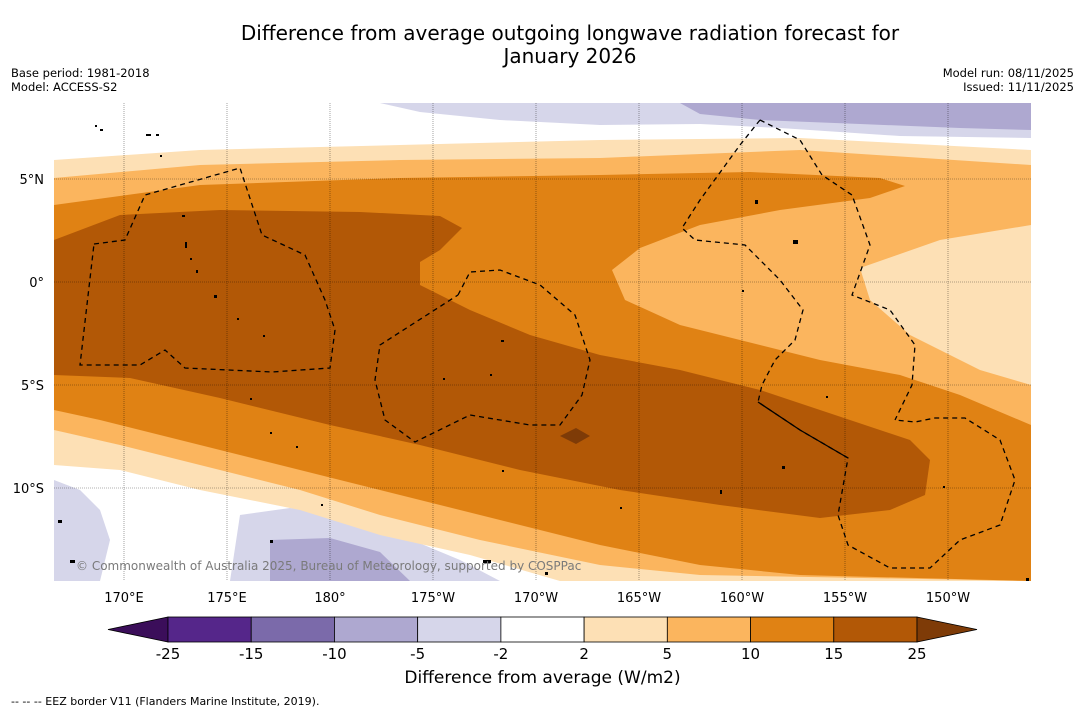 The image size is (1085, 713). I want to click on colorbar-tick-label: -2, so click(500, 654).